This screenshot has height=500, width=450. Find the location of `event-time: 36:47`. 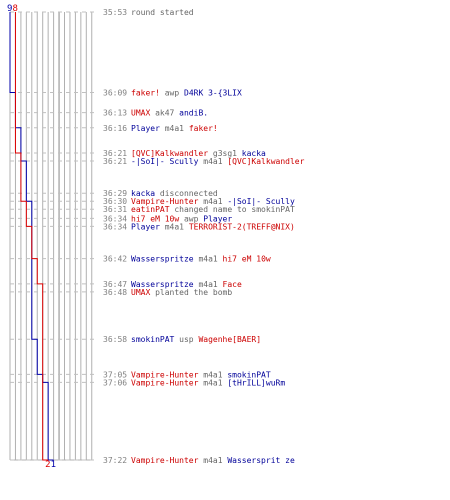

event-time: 36:47 is located at coordinates (115, 284).